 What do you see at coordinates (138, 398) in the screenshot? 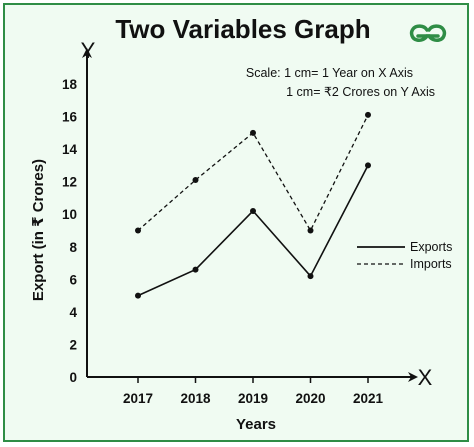
I see `x-tick-label: 2017` at bounding box center [138, 398].